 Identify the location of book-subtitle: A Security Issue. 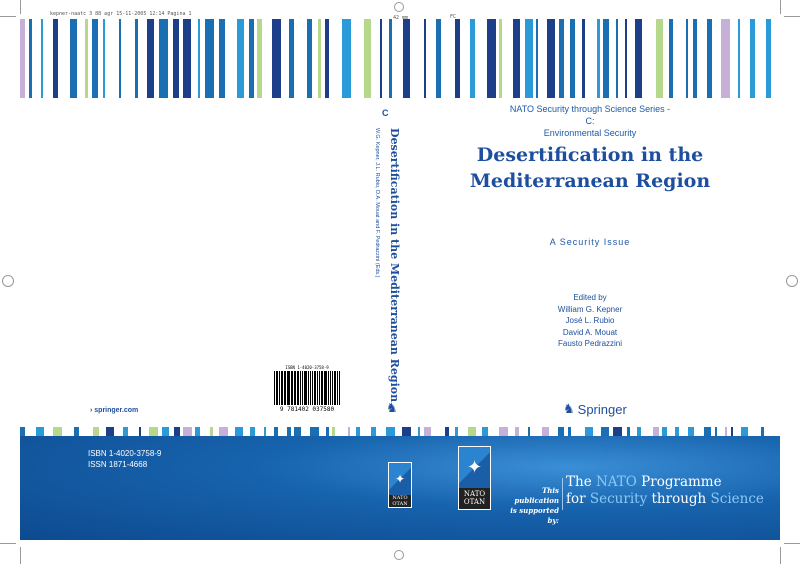
(590, 242).